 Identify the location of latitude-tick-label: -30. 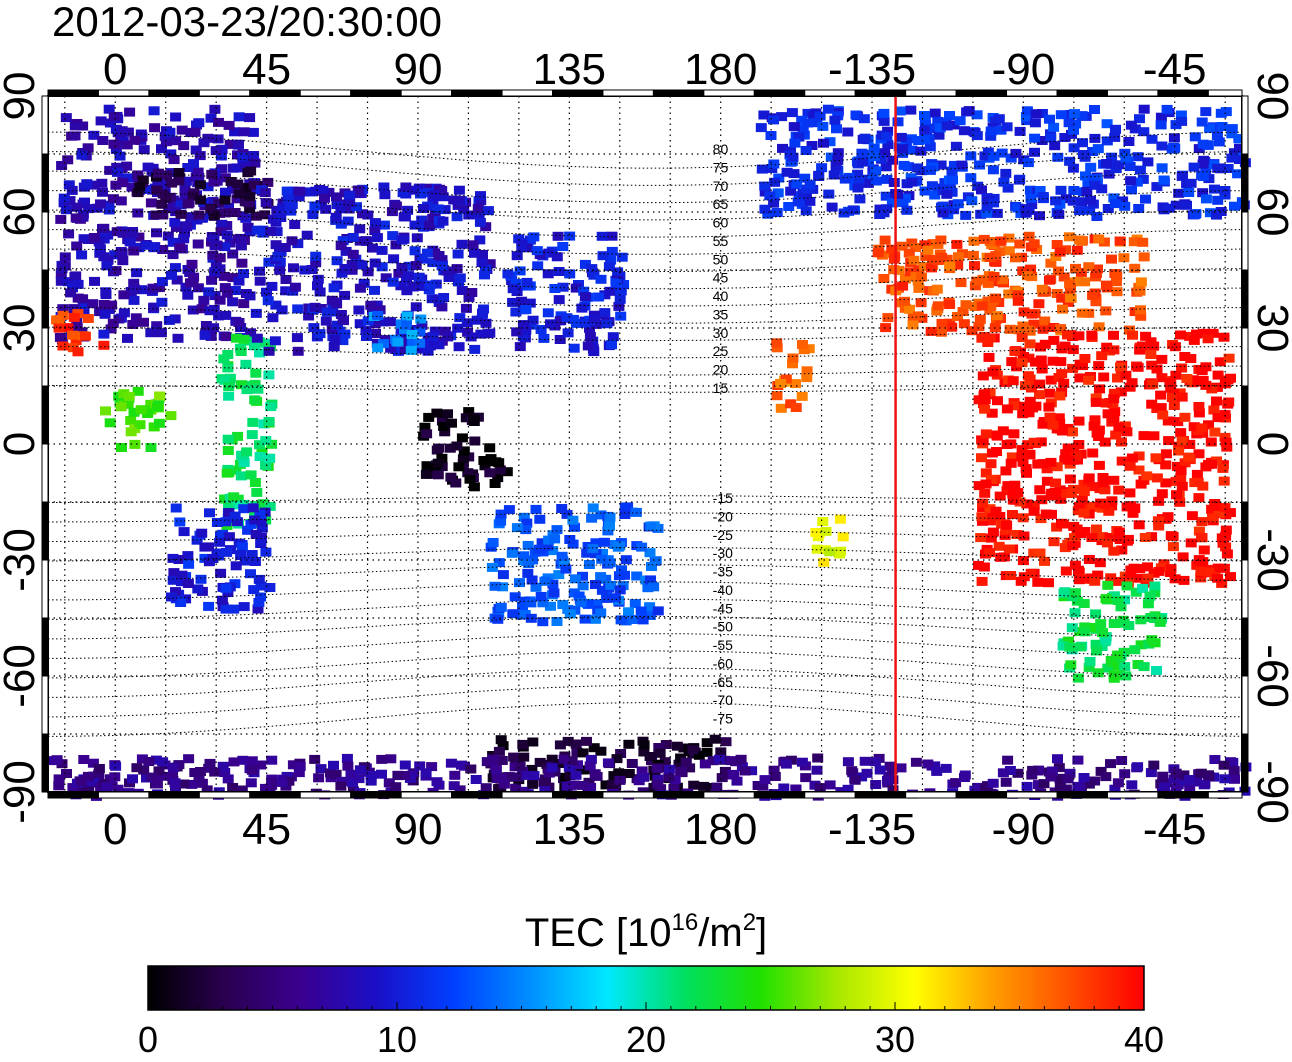
(22, 560).